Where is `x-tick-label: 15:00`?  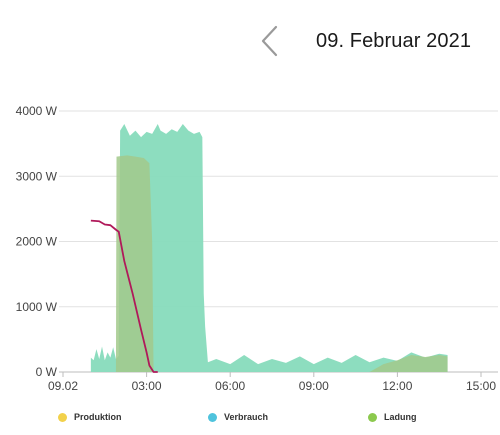 x-tick-label: 15:00 is located at coordinates (481, 386).